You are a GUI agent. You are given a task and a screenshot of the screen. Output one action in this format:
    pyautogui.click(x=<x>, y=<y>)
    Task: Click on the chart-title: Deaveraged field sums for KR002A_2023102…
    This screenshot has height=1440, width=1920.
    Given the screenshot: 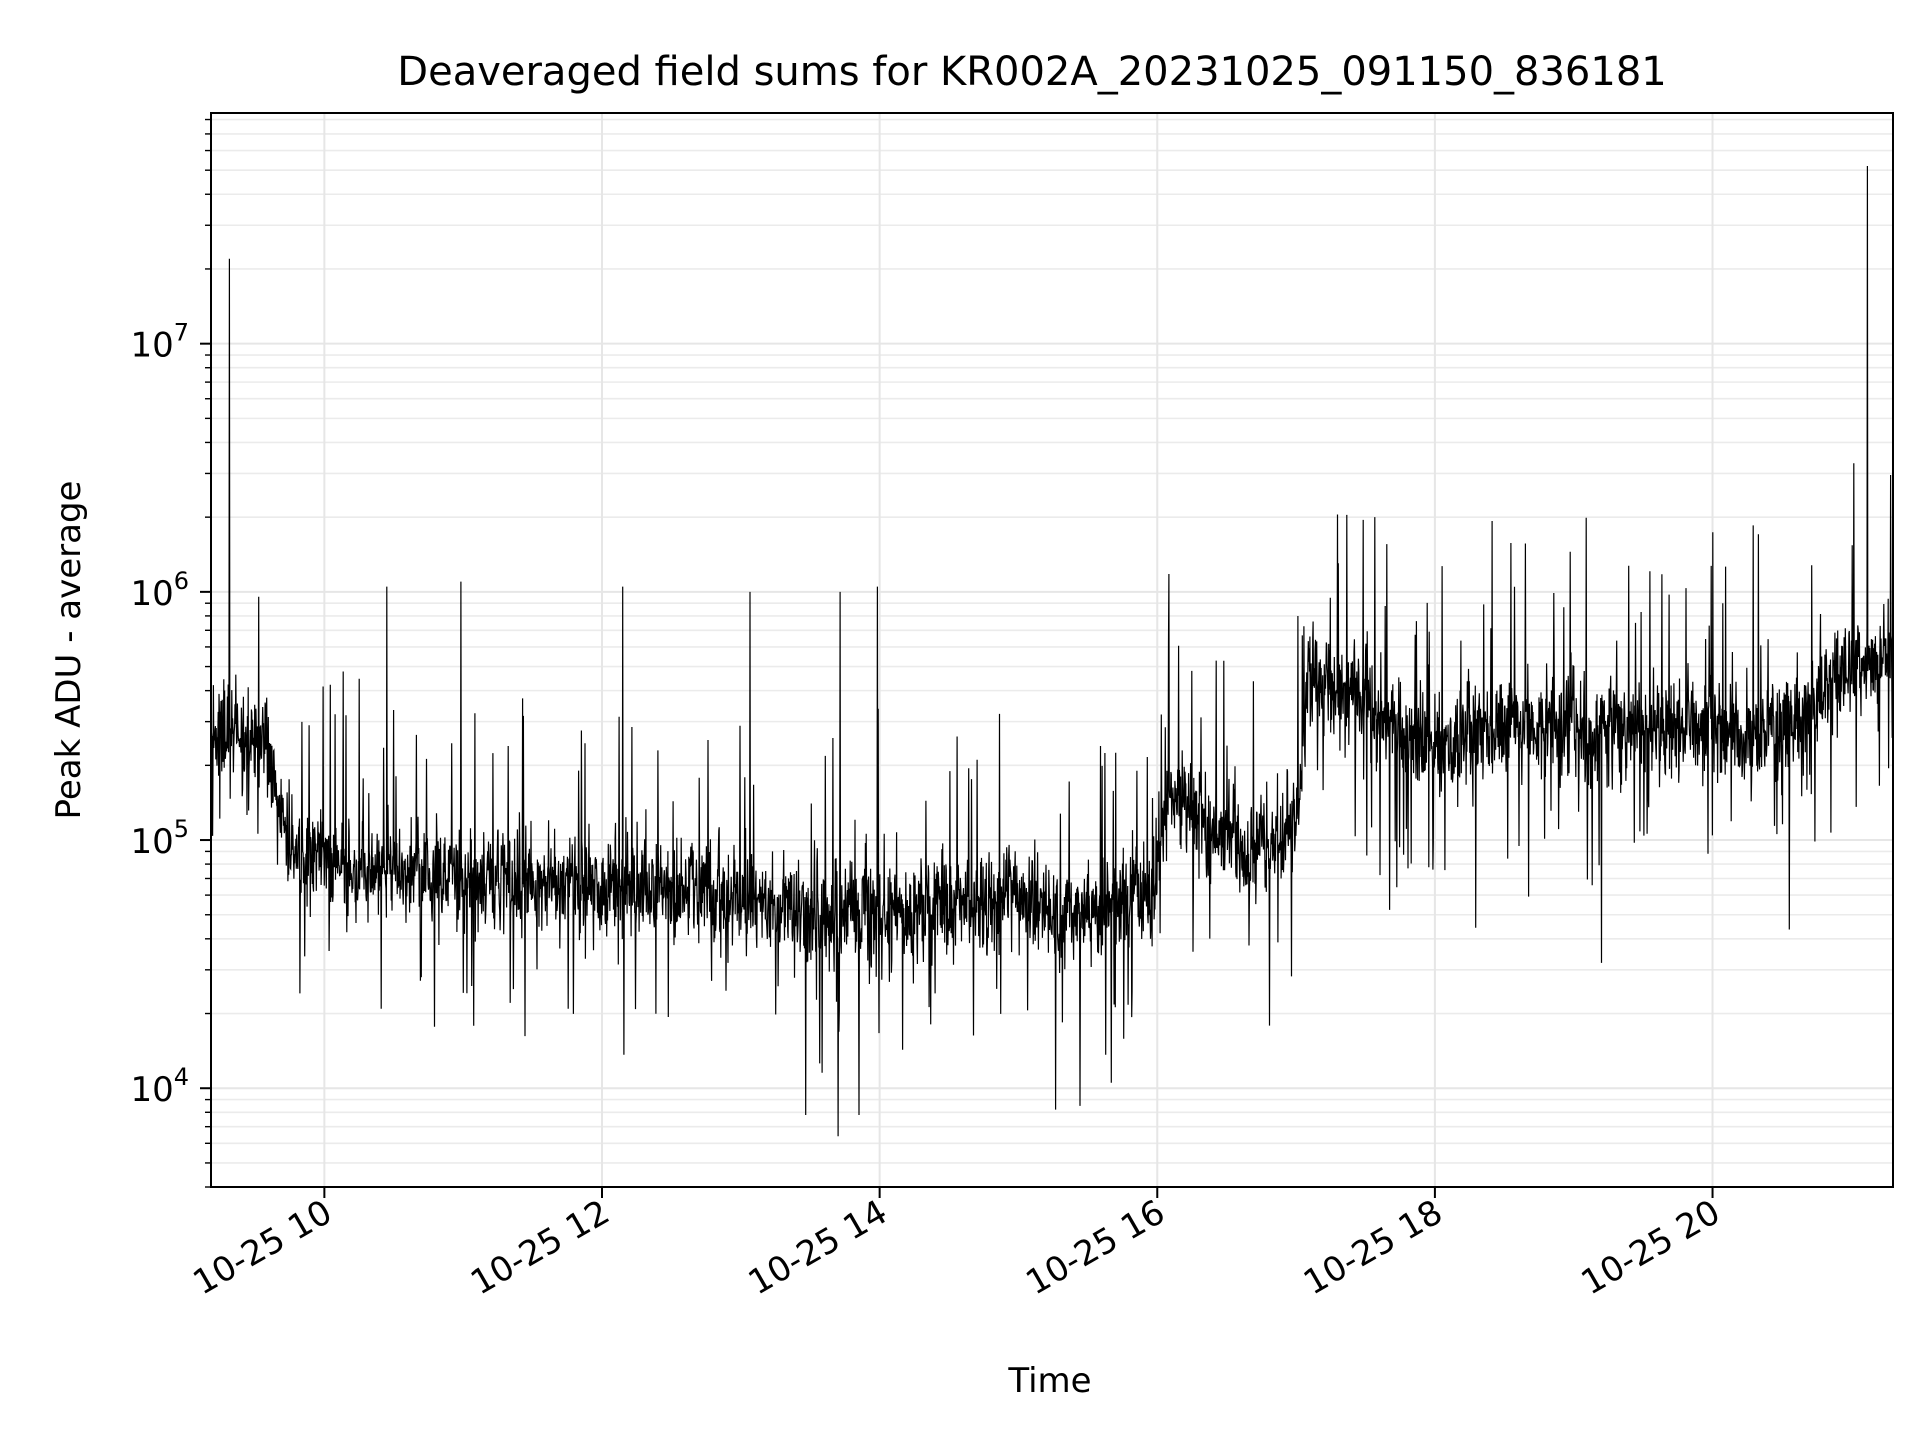 What is the action you would take?
    pyautogui.click(x=1031, y=72)
    